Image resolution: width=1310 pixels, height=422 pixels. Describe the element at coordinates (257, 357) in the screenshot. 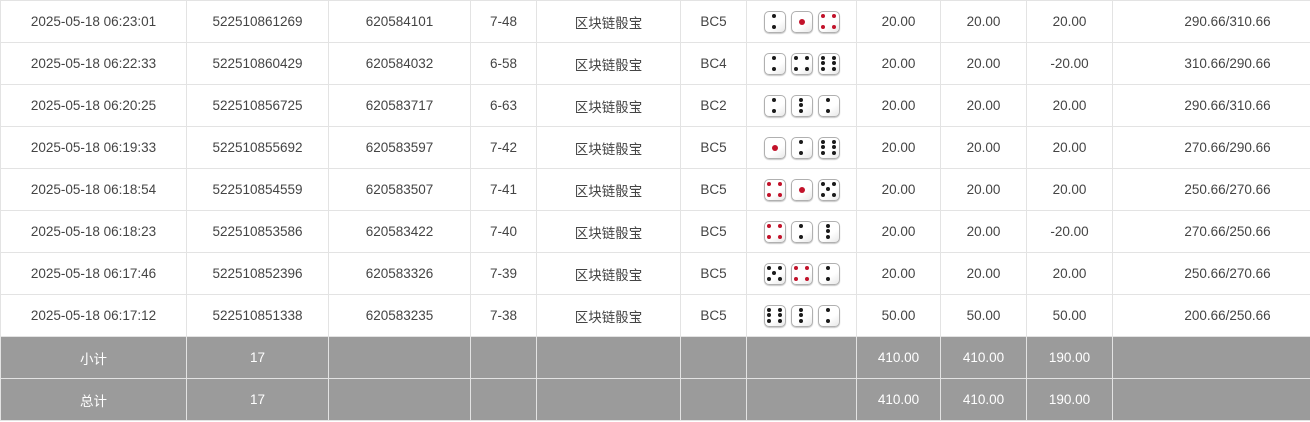

I see `summary-count-cell: 17` at that location.